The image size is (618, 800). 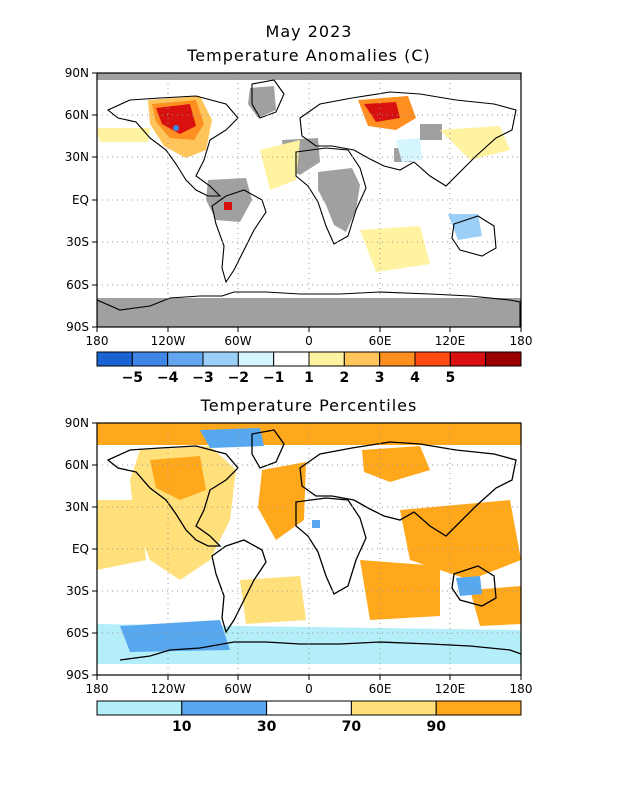 I want to click on anomaly-colorbar-label: 3, so click(x=380, y=378).